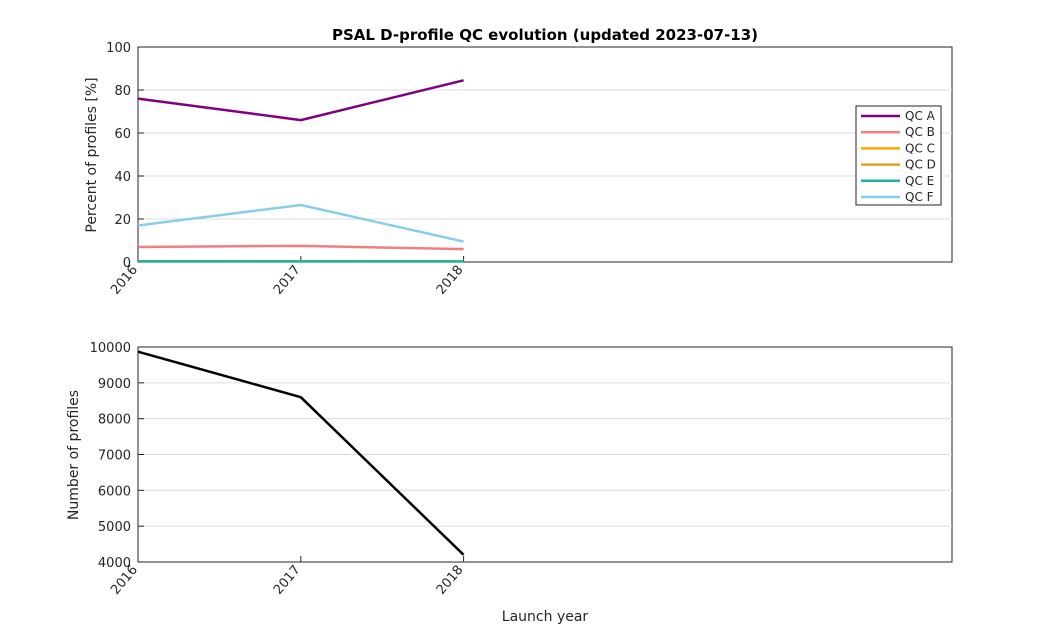 This screenshot has width=1053, height=632. I want to click on legend-label: QC A, so click(920, 116).